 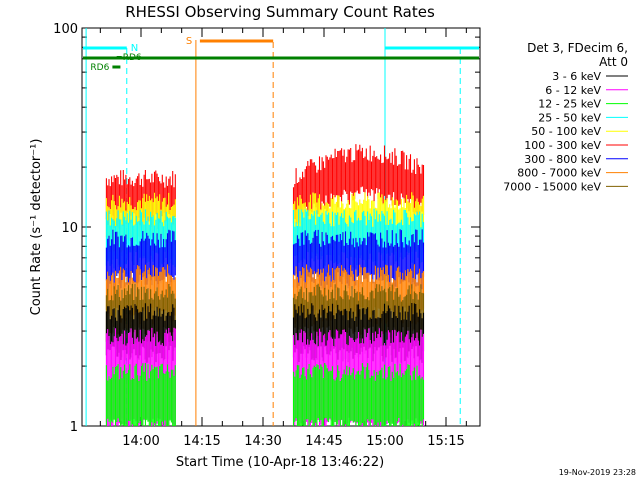 What do you see at coordinates (134, 48) in the screenshot?
I see `night-label: N` at bounding box center [134, 48].